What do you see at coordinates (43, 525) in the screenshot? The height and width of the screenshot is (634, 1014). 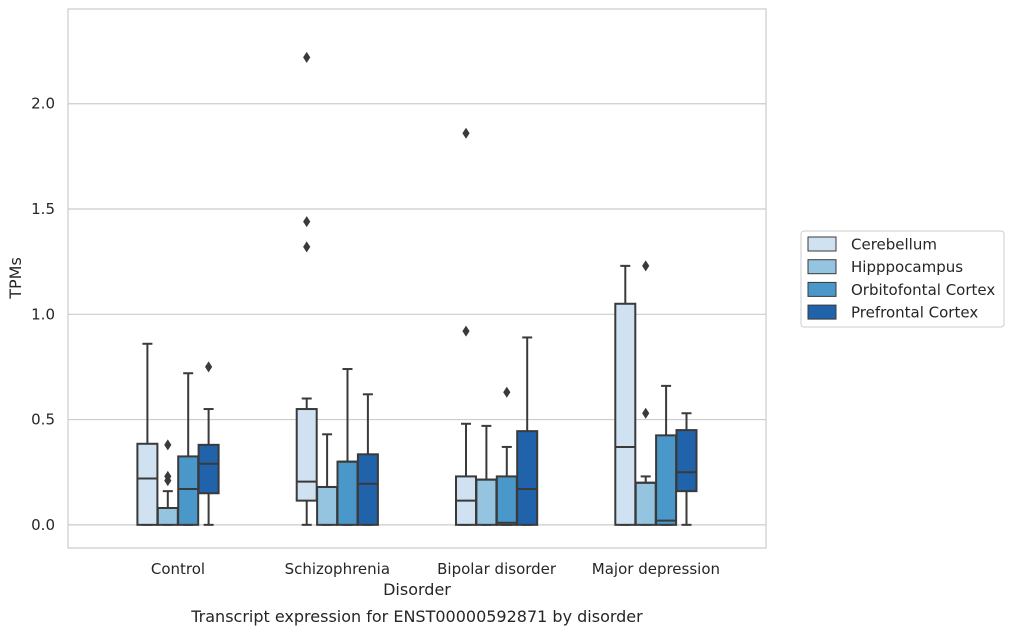 I see `y-tick-label: 0.0` at bounding box center [43, 525].